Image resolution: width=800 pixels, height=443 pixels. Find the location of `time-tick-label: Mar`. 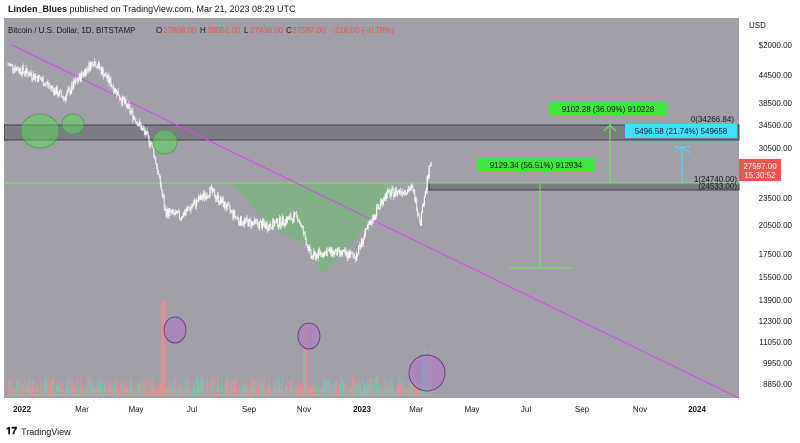

time-tick-label: Mar is located at coordinates (416, 409).